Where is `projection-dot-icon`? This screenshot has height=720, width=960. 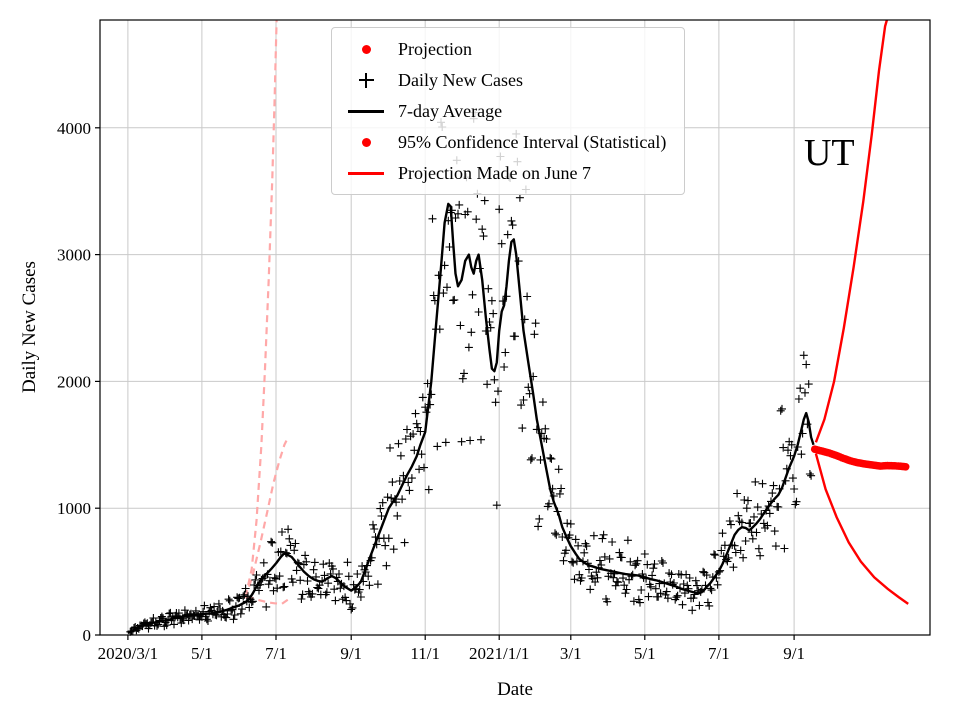
projection-dot-icon is located at coordinates (366, 49).